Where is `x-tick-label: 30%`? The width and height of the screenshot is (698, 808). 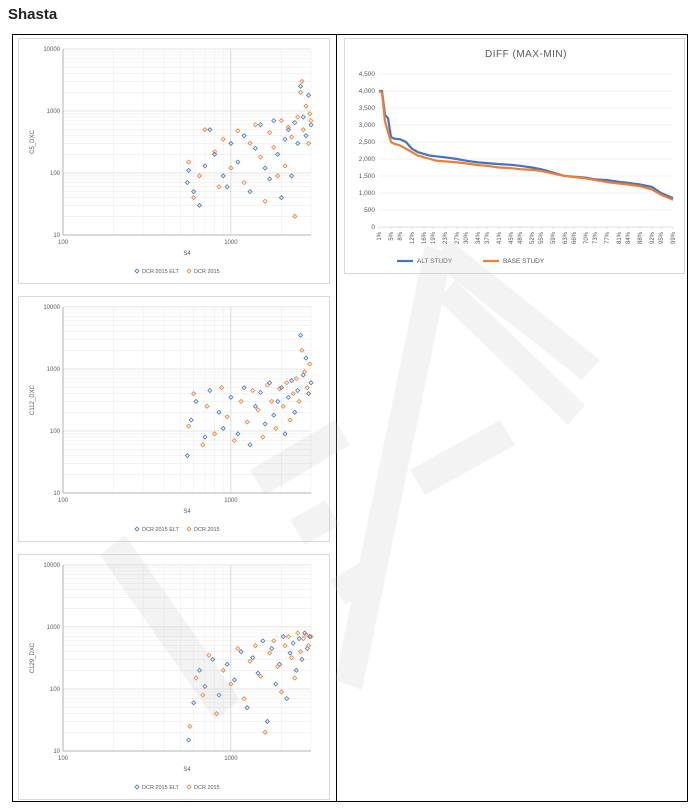 x-tick-label: 30% is located at coordinates (467, 237).